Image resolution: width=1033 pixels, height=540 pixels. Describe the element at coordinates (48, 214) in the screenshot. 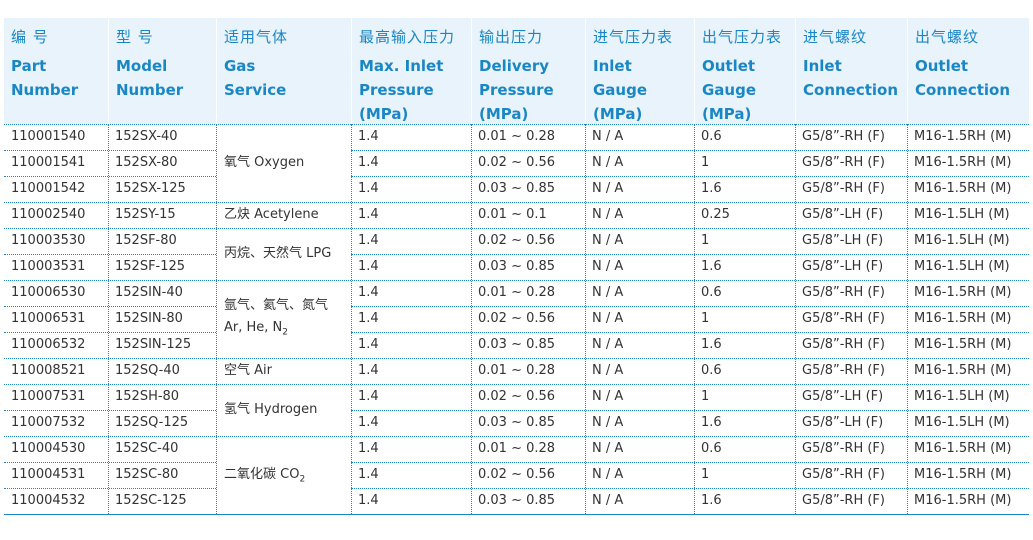

I see `cell-part-number: 110002540` at that location.